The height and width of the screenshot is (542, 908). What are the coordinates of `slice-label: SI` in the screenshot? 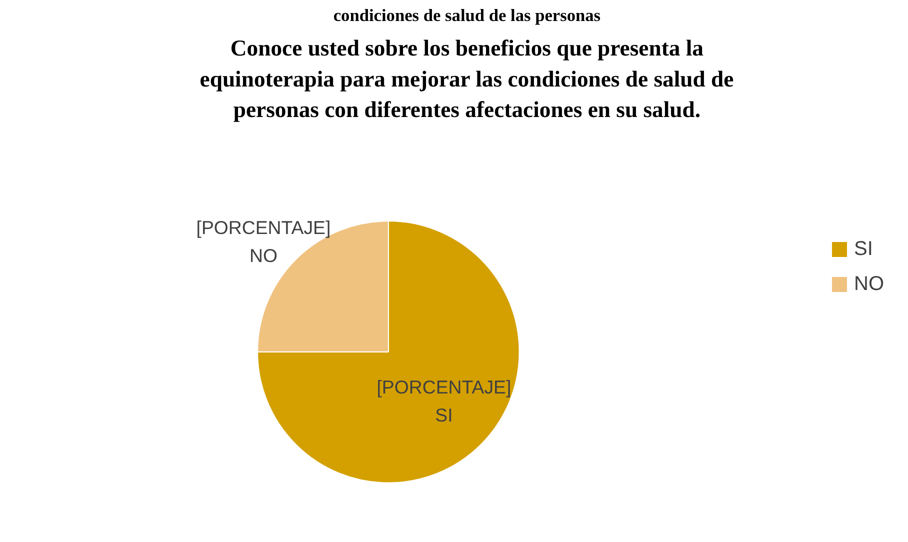 It's located at (444, 415).